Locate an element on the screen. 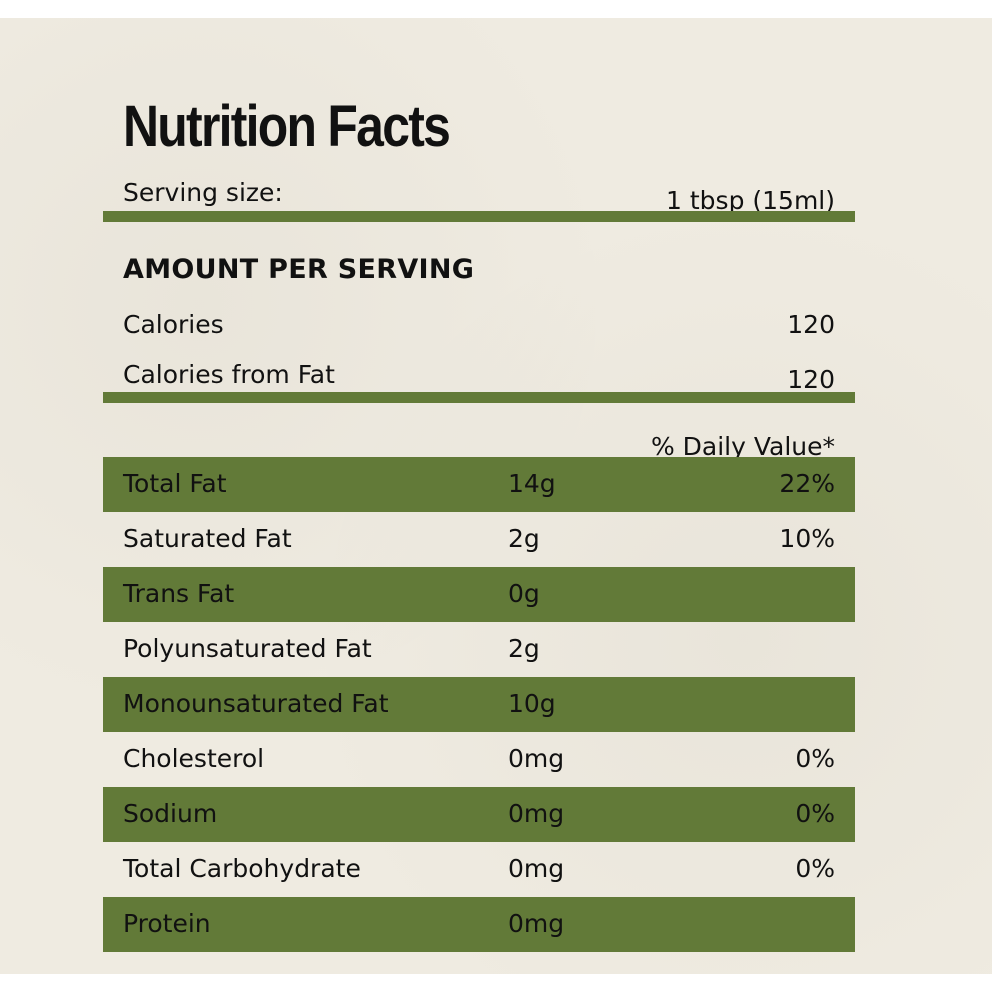  nutrient-row: Trans Fat 0g is located at coordinates (479, 594).